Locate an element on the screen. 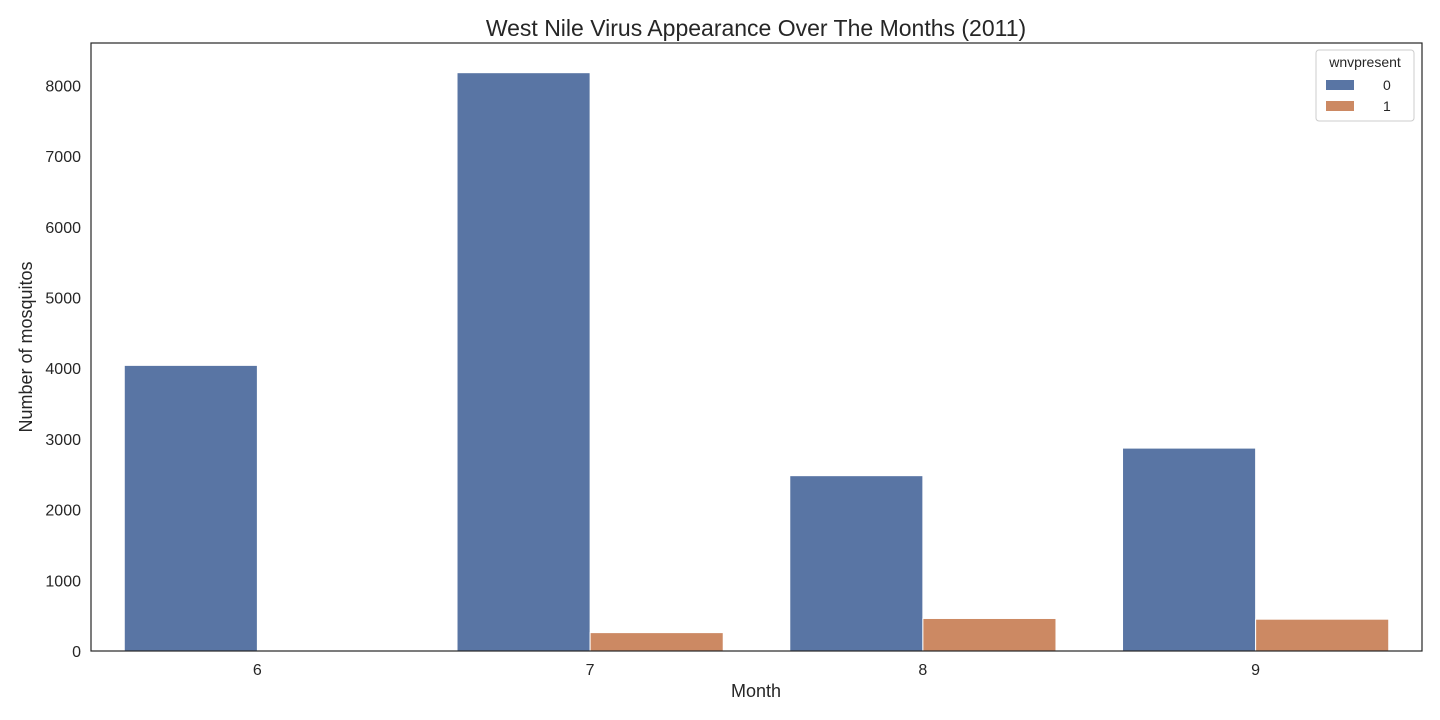 The height and width of the screenshot is (720, 1440). y-tick-label: 0 is located at coordinates (76, 652).